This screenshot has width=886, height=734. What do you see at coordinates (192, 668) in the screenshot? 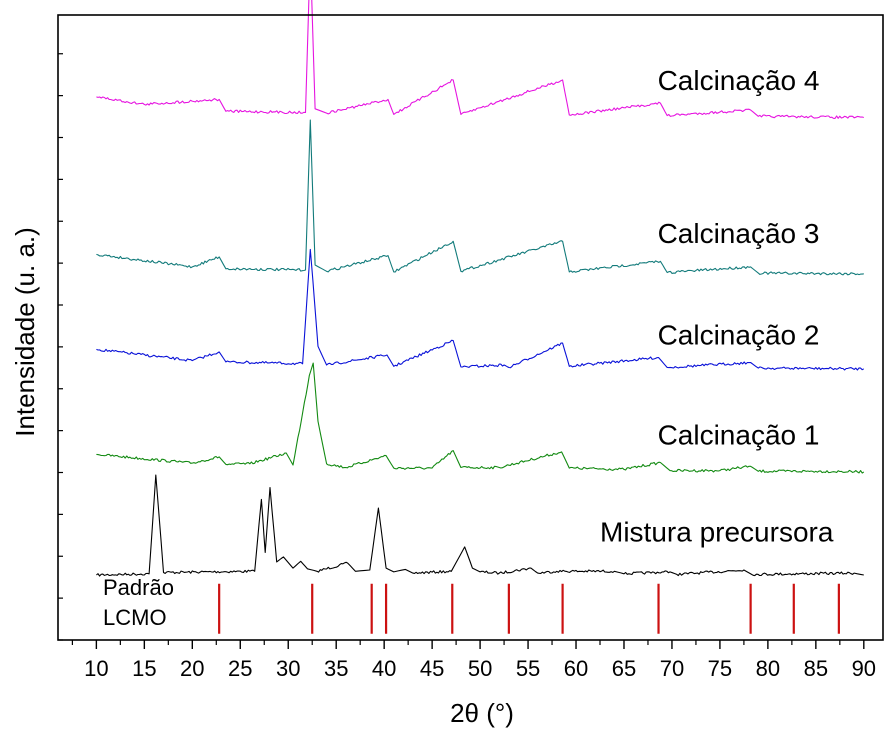
I see `x-tick-label: 20` at bounding box center [192, 668].